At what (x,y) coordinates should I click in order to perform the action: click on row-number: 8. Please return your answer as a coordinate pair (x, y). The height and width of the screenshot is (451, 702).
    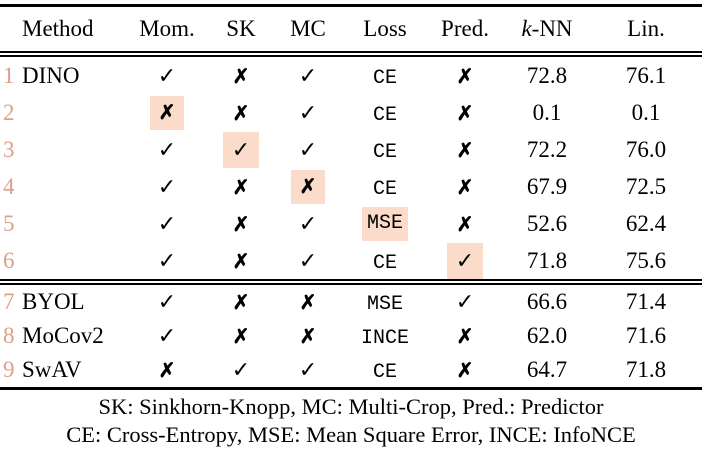
    Looking at the image, I should click on (9, 335).